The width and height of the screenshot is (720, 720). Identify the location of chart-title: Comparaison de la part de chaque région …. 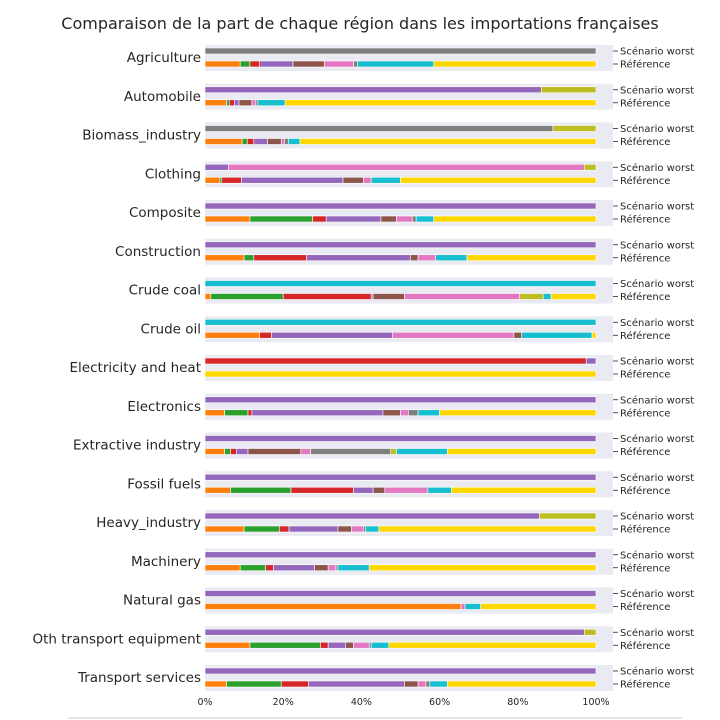
(359, 23).